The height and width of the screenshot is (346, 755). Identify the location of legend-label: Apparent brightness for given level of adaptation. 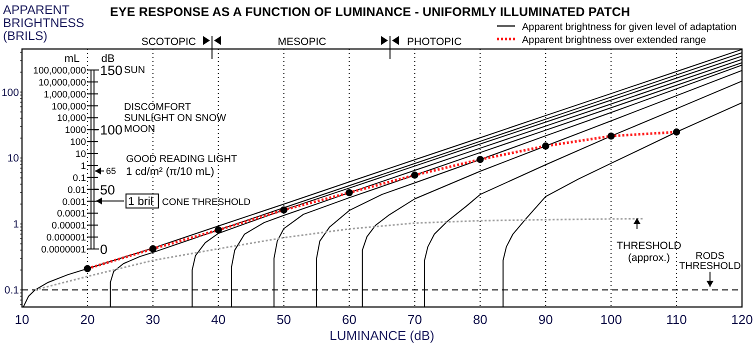
(629, 27).